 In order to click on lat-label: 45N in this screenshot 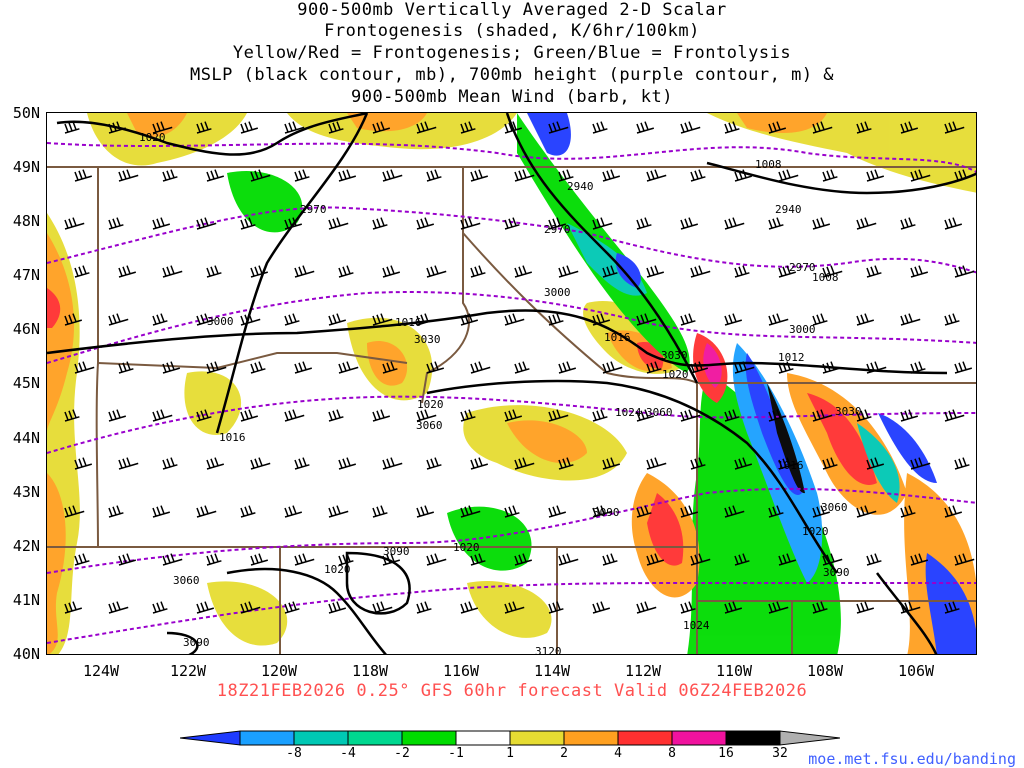, I will do `click(26, 383)`.